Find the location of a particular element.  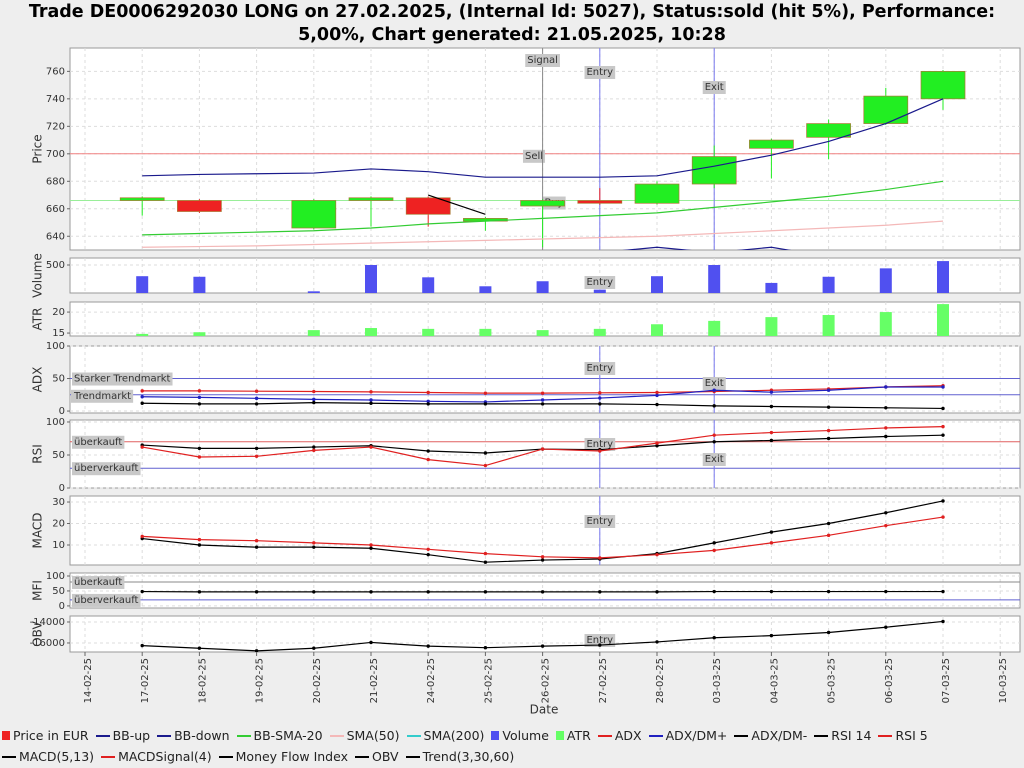

x-tick-label: 06-03-25 is located at coordinates (889, 680).